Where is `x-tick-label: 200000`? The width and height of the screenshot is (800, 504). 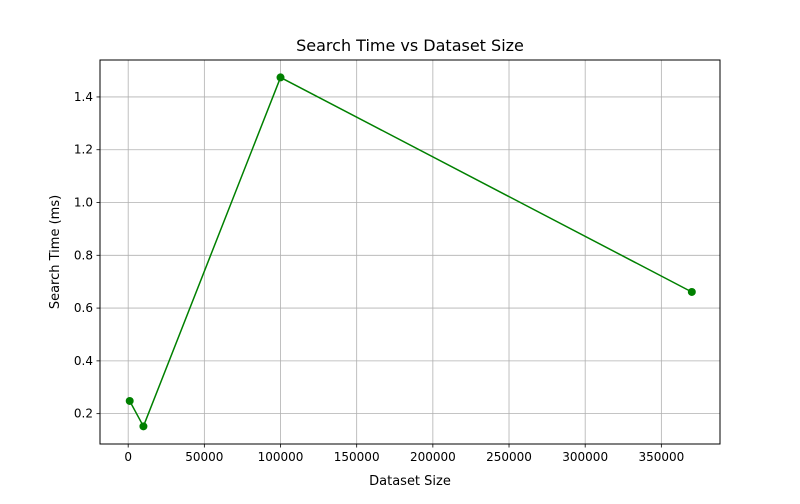
x-tick-label: 200000 is located at coordinates (433, 457).